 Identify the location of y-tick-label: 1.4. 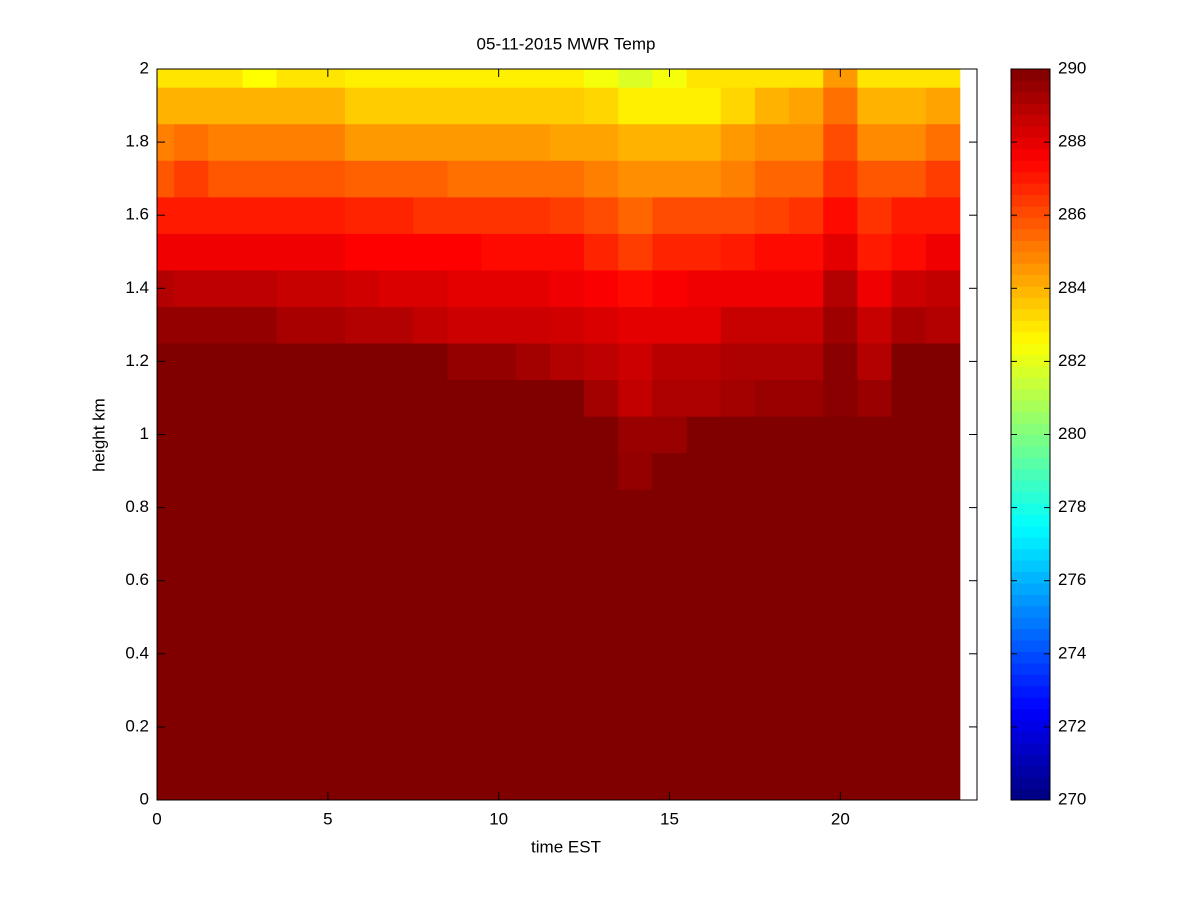
(137, 287).